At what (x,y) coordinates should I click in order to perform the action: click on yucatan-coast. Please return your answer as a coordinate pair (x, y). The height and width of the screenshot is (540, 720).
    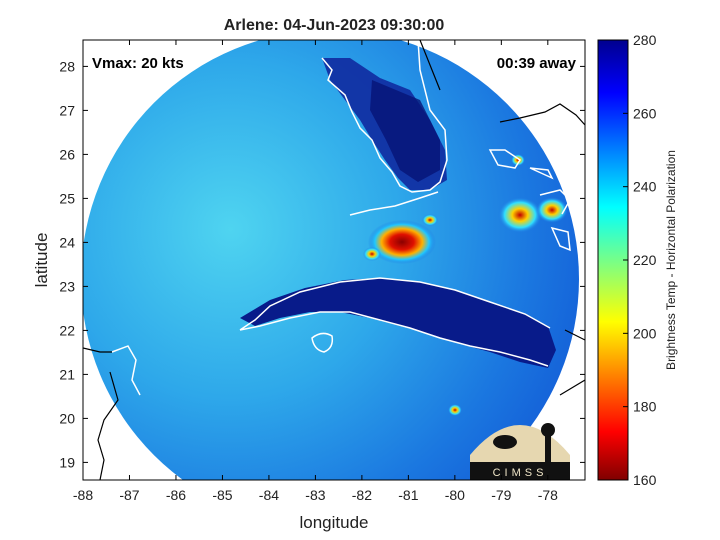
    Looking at the image, I should click on (126, 370).